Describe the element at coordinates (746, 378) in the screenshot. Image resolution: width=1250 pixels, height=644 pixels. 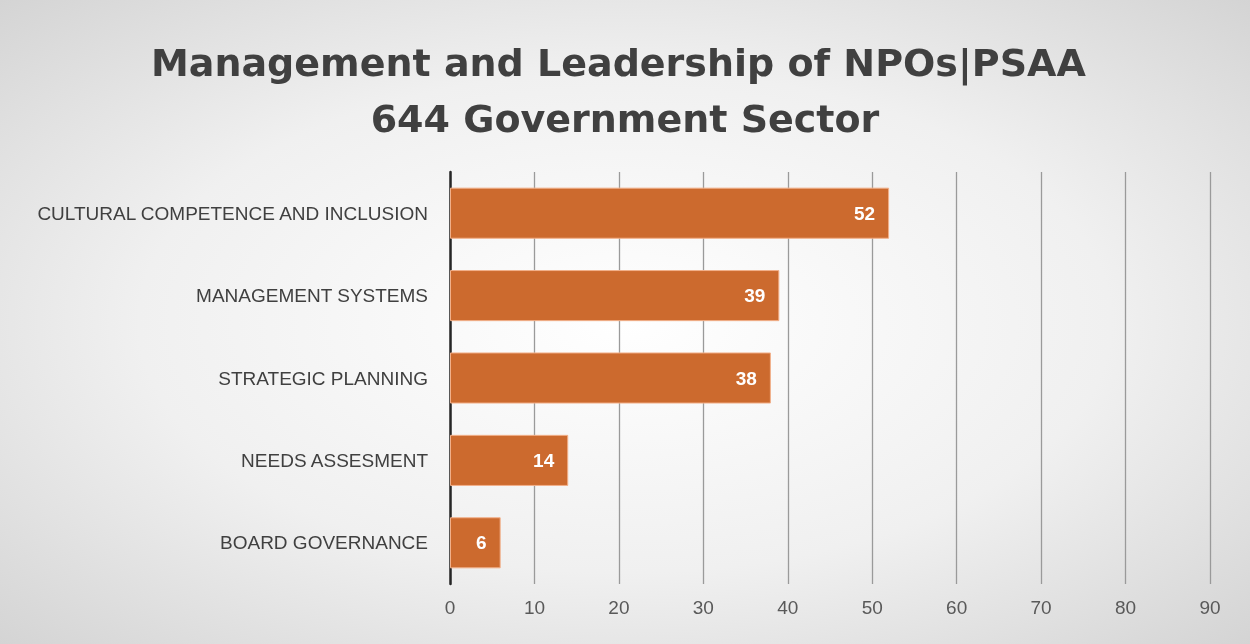
I see `data-label: 38` at that location.